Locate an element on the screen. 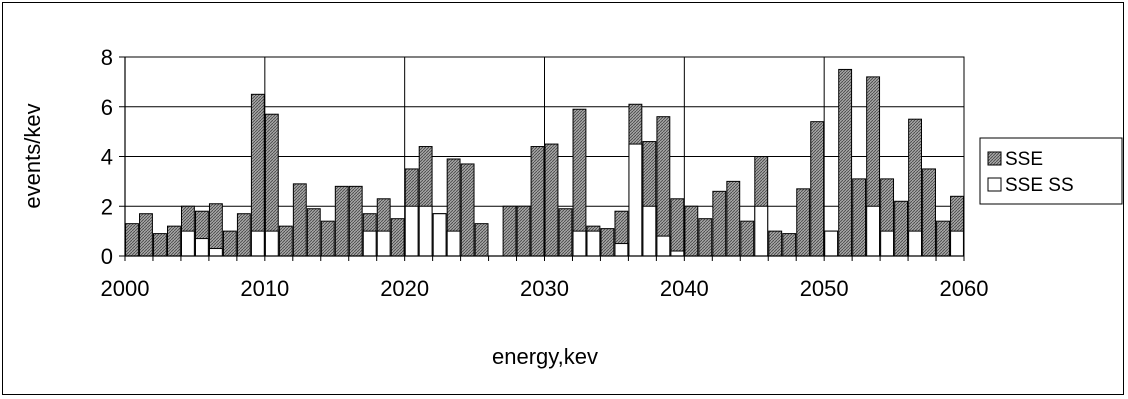  legend: SSE SSE SS is located at coordinates (1051, 171).